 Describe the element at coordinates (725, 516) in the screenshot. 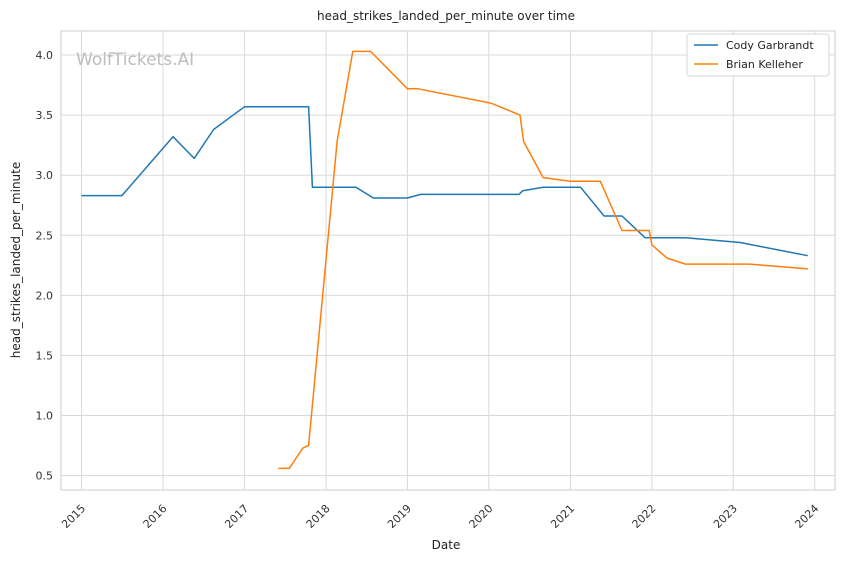

I see `x-tick-label: 2023` at that location.